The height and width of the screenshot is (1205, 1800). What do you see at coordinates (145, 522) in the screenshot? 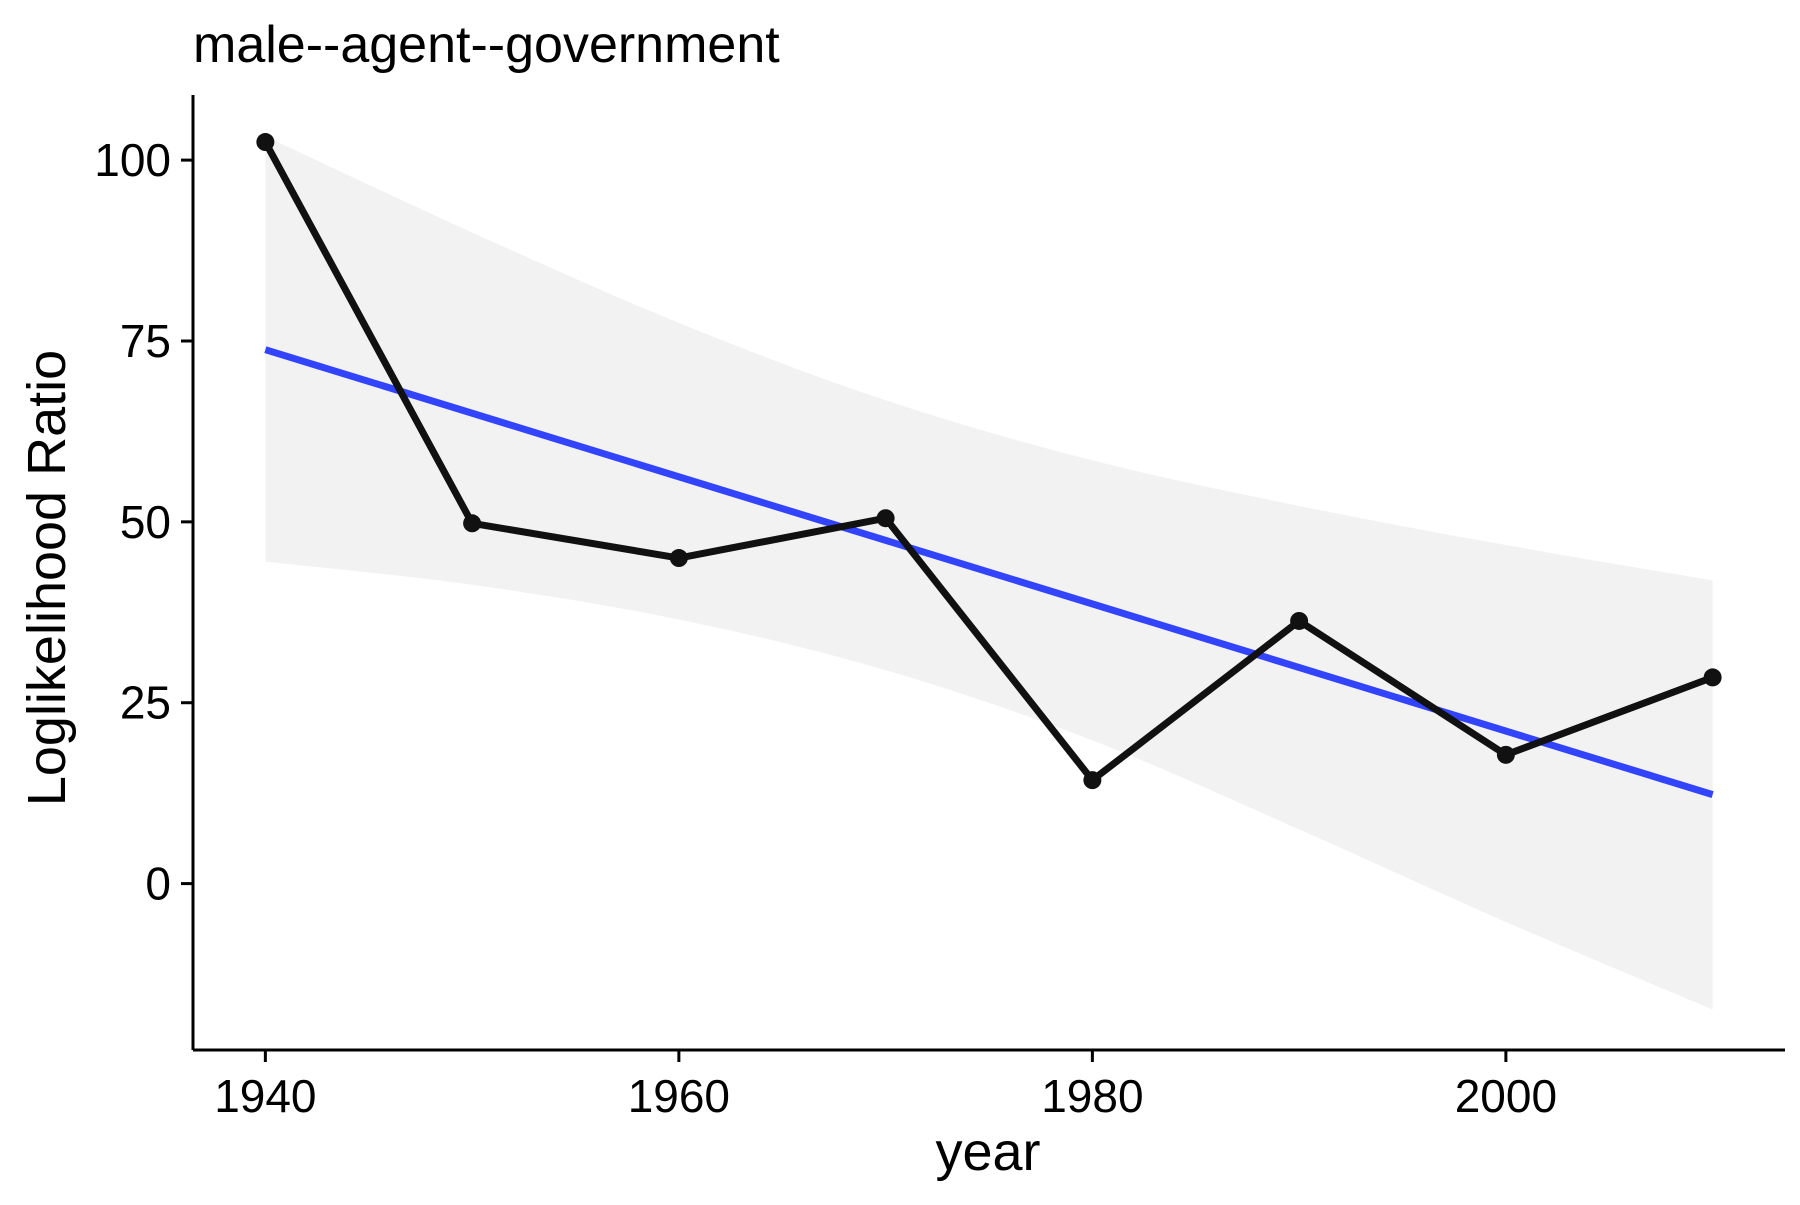
I see `y-tick-label: 50` at bounding box center [145, 522].